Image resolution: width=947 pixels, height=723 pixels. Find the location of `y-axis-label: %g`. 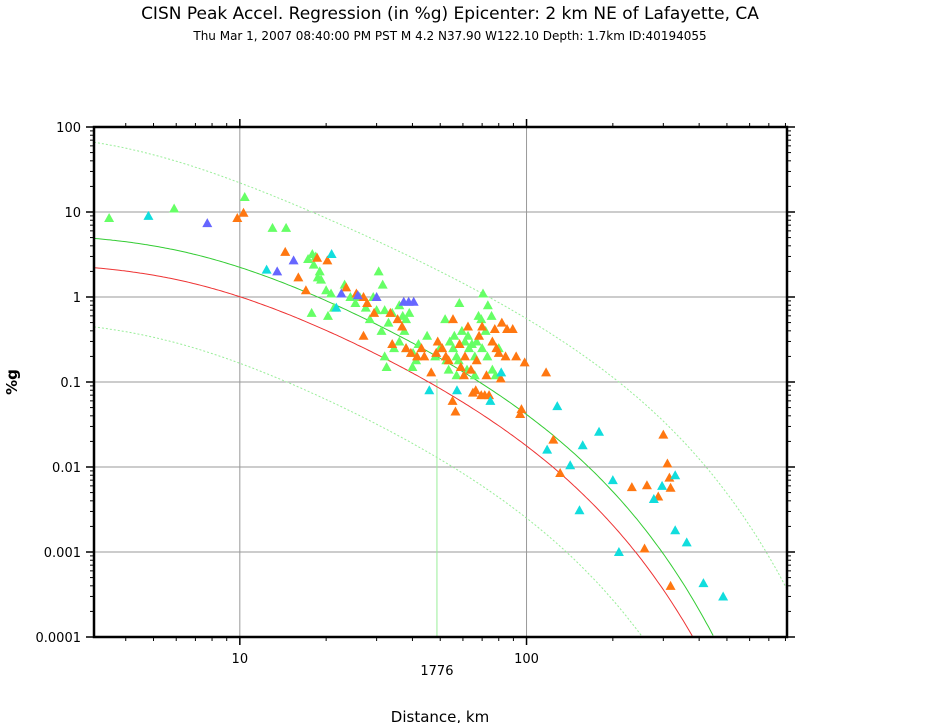

y-axis-label: %g is located at coordinates (12, 382).